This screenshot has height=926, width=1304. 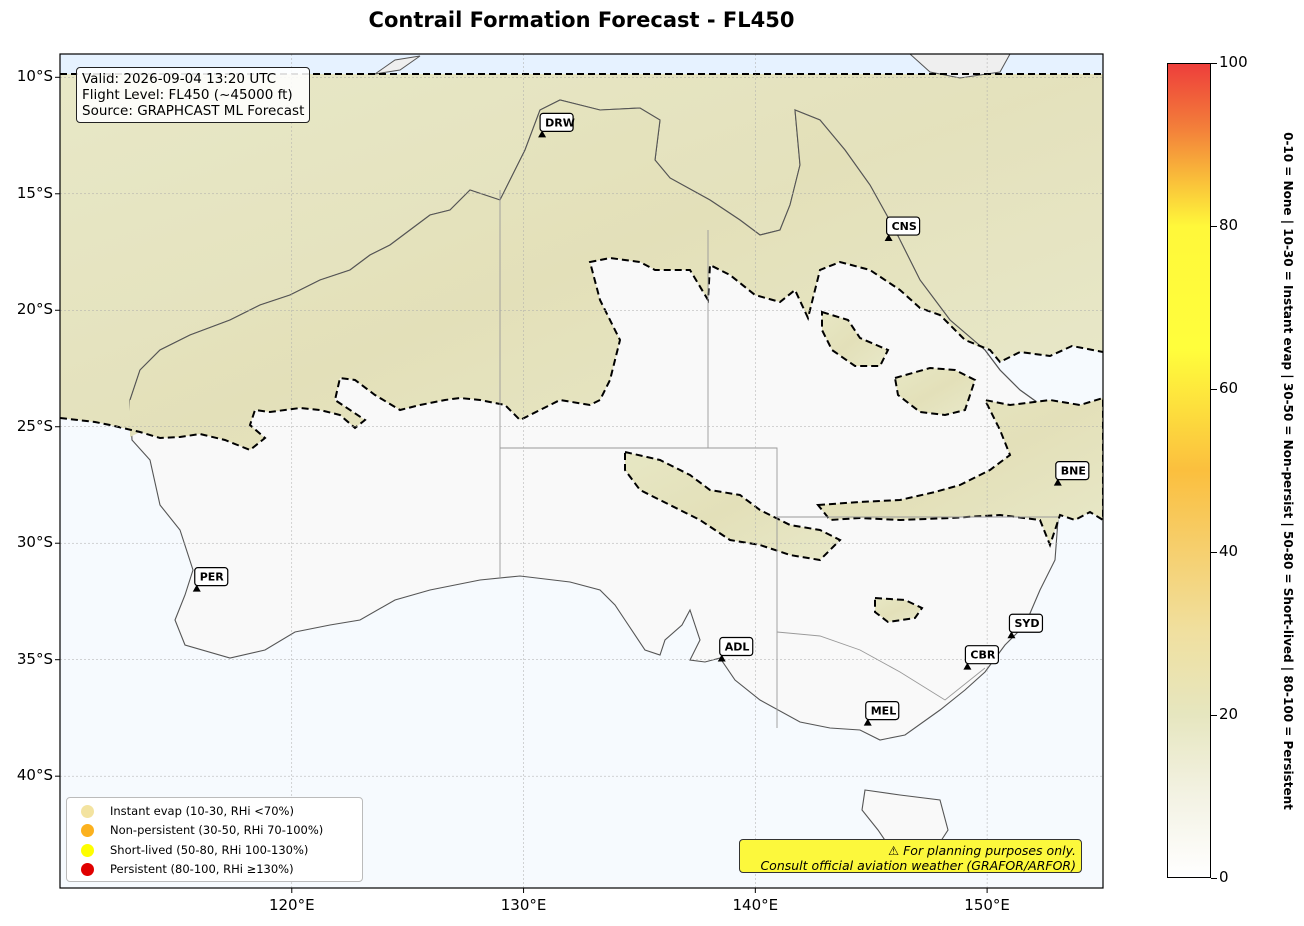 I want to click on airport-code: ADL, so click(x=737, y=647).